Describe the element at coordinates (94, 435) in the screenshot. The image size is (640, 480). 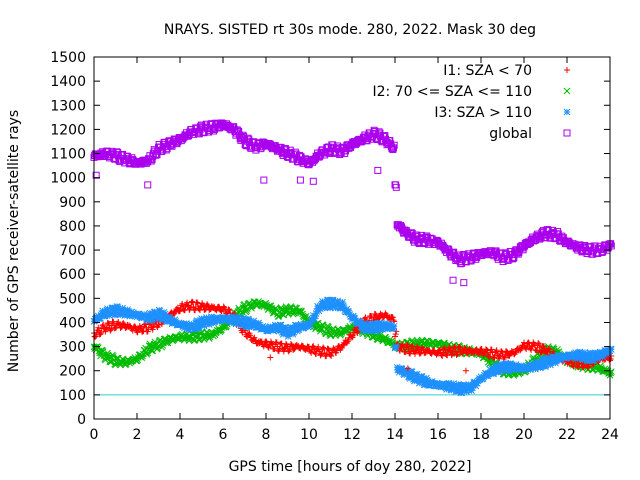
I see `x-tick-label: 0` at that location.